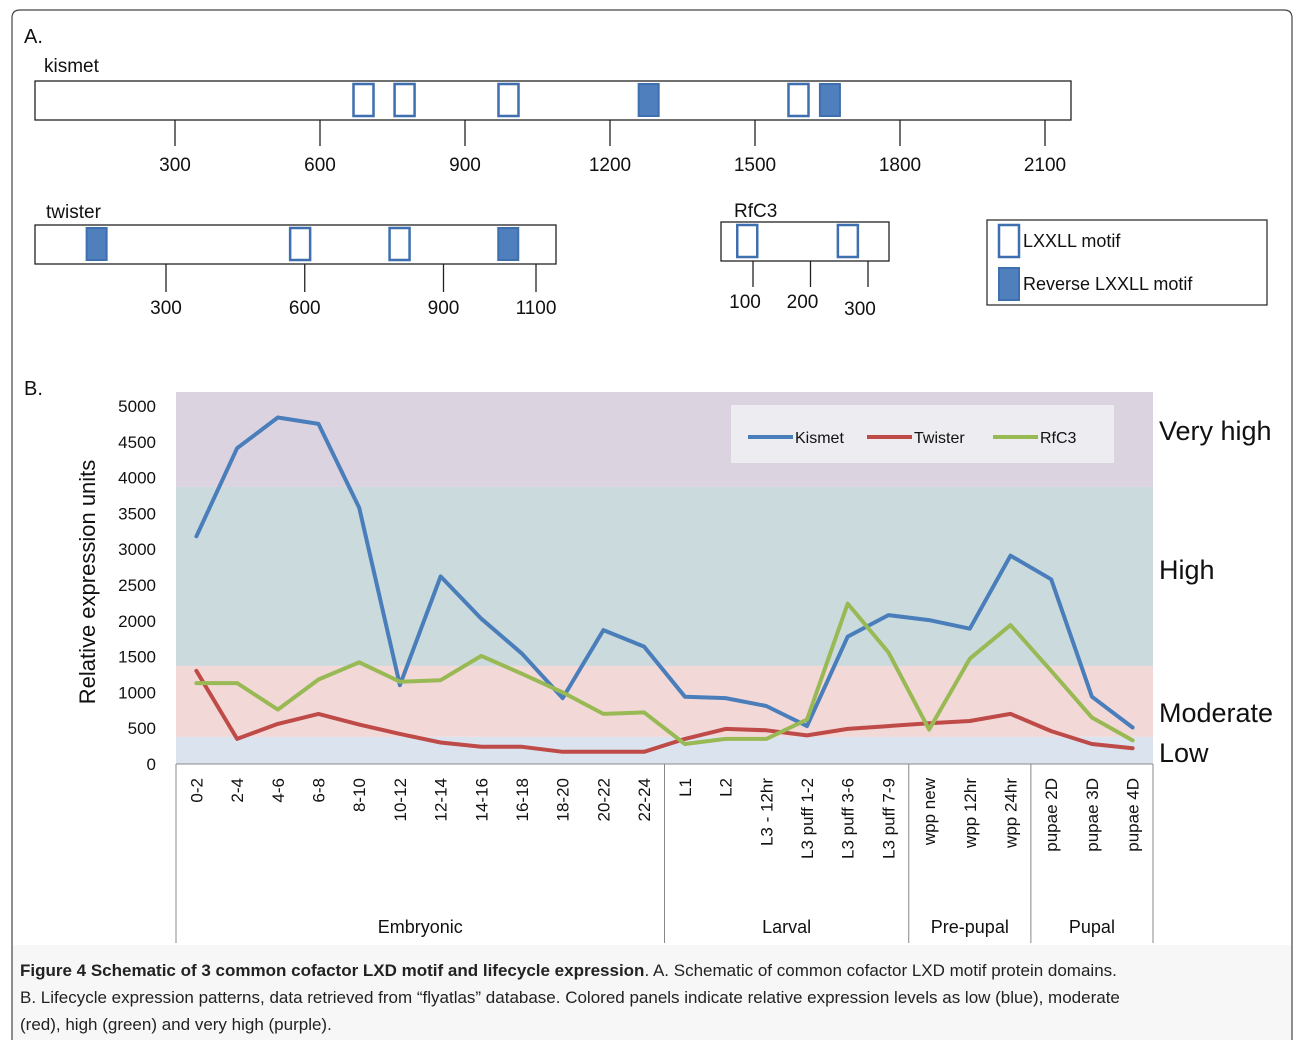 The width and height of the screenshot is (1293, 1041). Describe the element at coordinates (74, 212) in the screenshot. I see `protein-name-twister: twister` at that location.